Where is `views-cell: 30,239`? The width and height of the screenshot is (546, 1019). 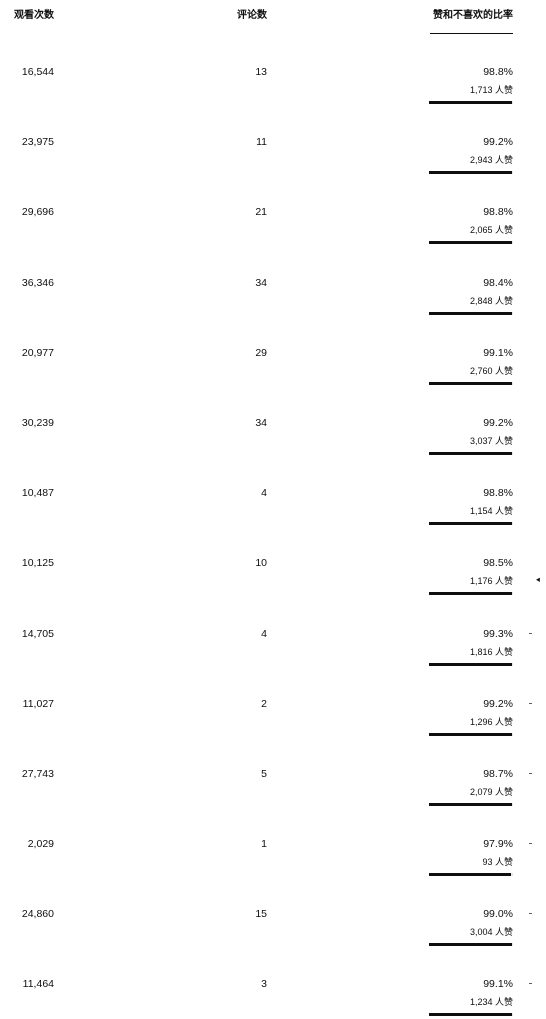 views-cell: 30,239 is located at coordinates (27, 423).